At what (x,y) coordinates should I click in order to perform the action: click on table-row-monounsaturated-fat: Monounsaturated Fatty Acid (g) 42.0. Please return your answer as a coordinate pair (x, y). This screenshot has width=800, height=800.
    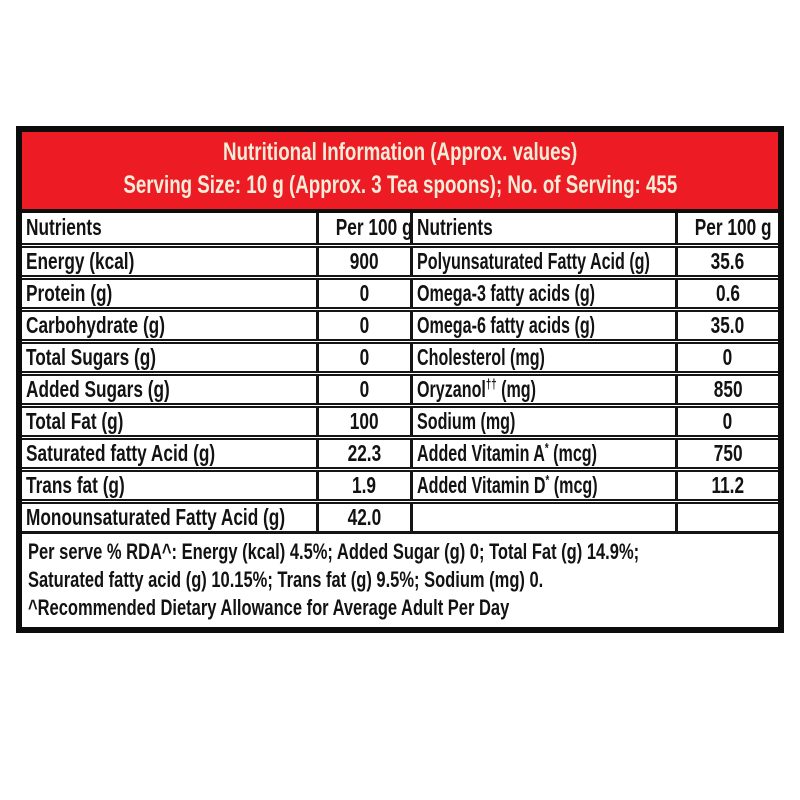
    Looking at the image, I should click on (400, 514).